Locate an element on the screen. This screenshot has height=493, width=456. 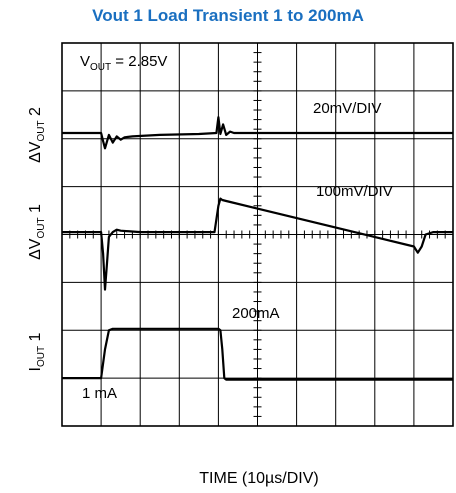
chart-title: Vout 1 Load Transient 1 to 200mA is located at coordinates (228, 15).